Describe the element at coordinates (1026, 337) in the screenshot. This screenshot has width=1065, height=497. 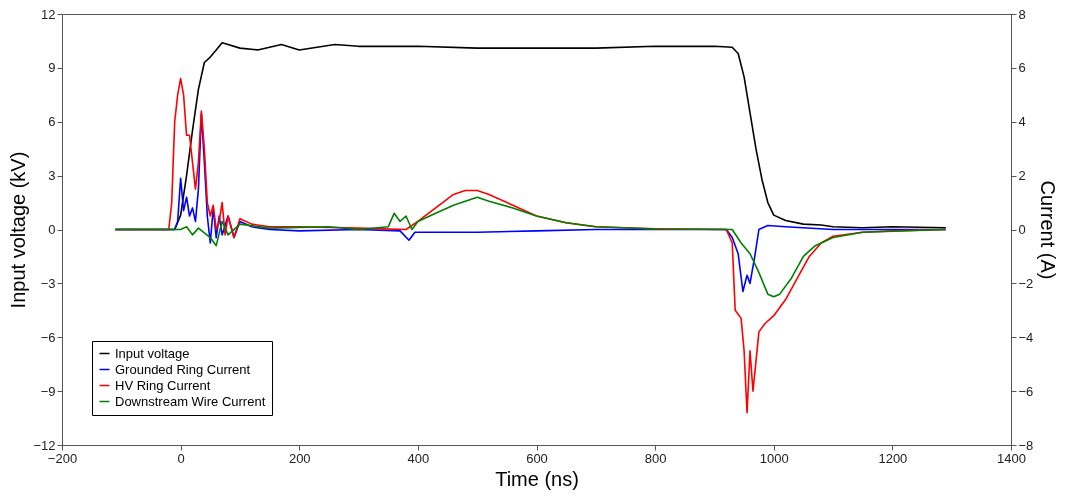
I see `y2-tick-label: −4` at that location.